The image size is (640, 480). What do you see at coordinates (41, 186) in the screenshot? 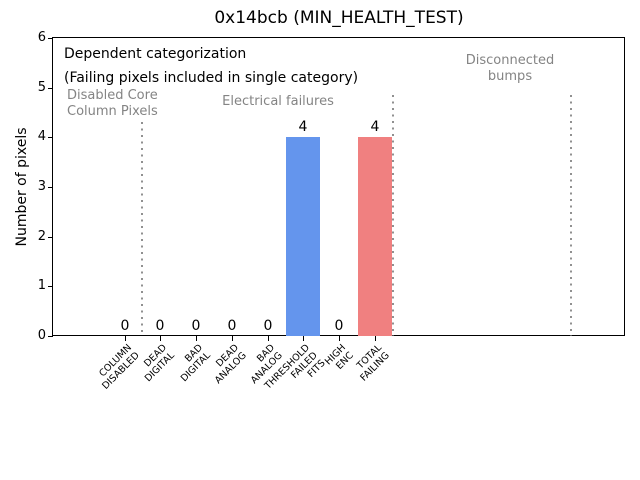
I see `y-tick-label: 3` at bounding box center [41, 186].